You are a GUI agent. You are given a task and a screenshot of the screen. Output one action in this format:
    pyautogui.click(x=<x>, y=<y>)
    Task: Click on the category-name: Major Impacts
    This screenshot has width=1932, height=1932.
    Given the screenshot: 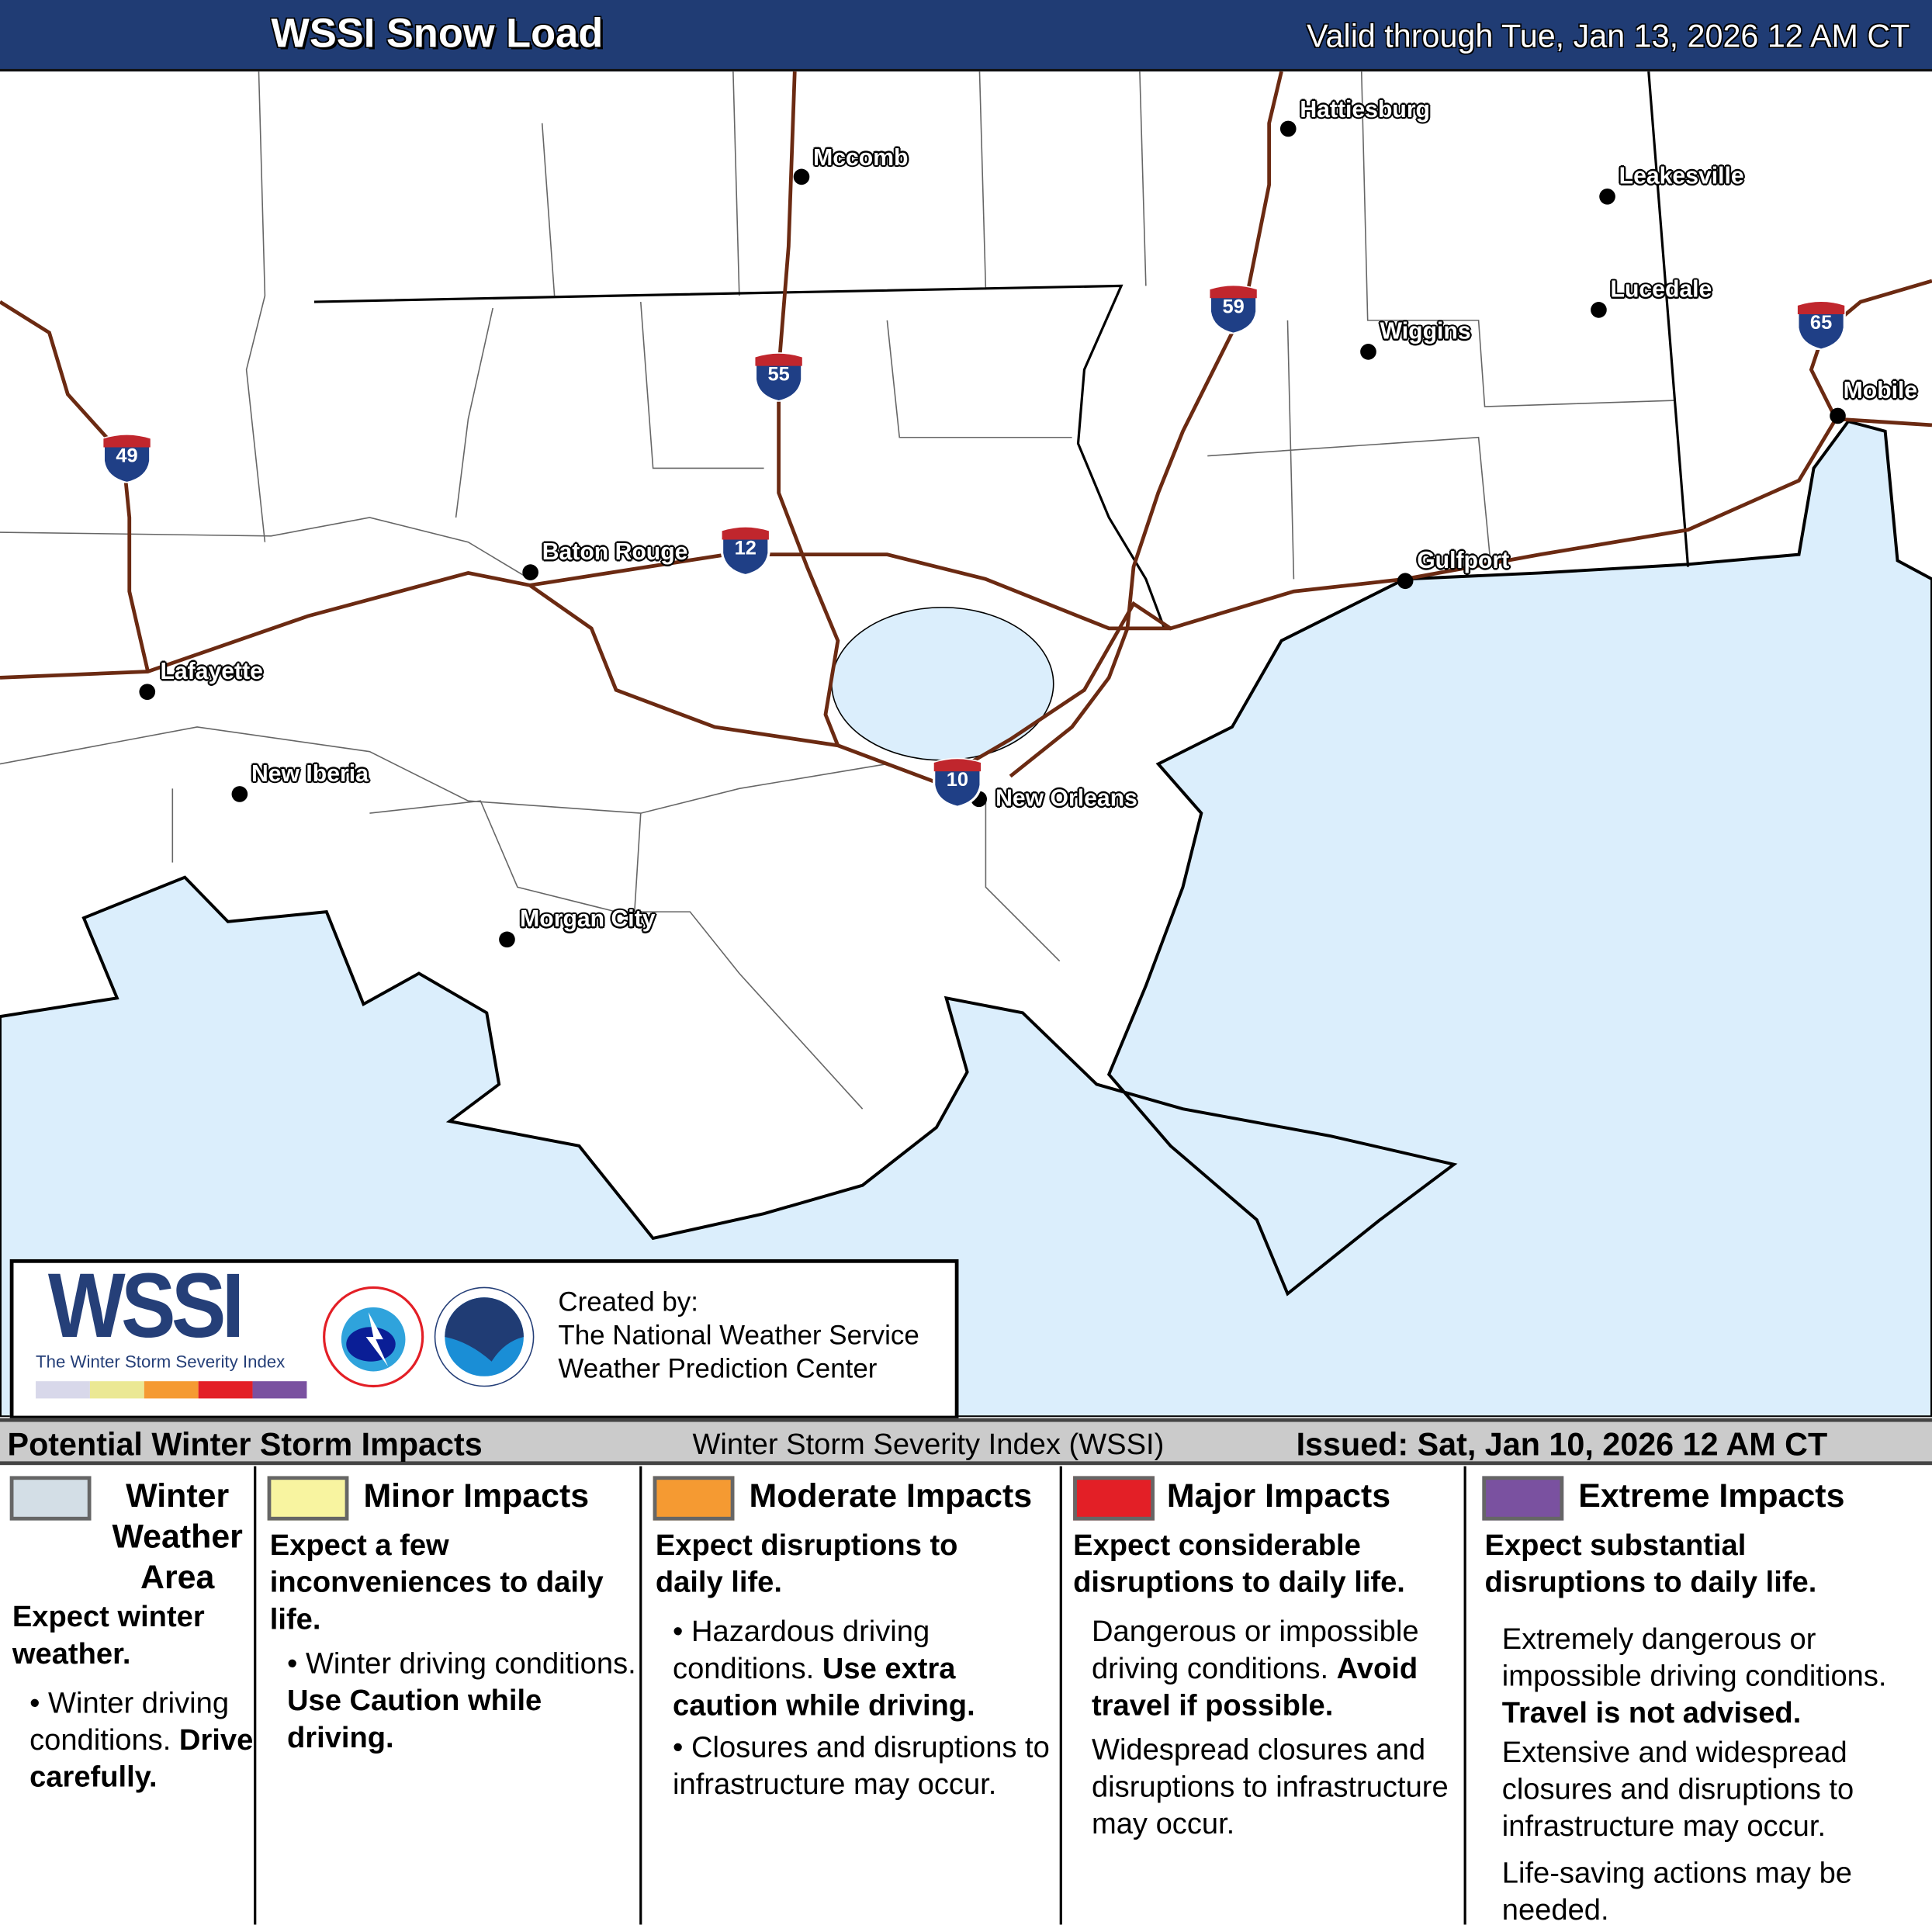 What is the action you would take?
    pyautogui.click(x=1278, y=1496)
    